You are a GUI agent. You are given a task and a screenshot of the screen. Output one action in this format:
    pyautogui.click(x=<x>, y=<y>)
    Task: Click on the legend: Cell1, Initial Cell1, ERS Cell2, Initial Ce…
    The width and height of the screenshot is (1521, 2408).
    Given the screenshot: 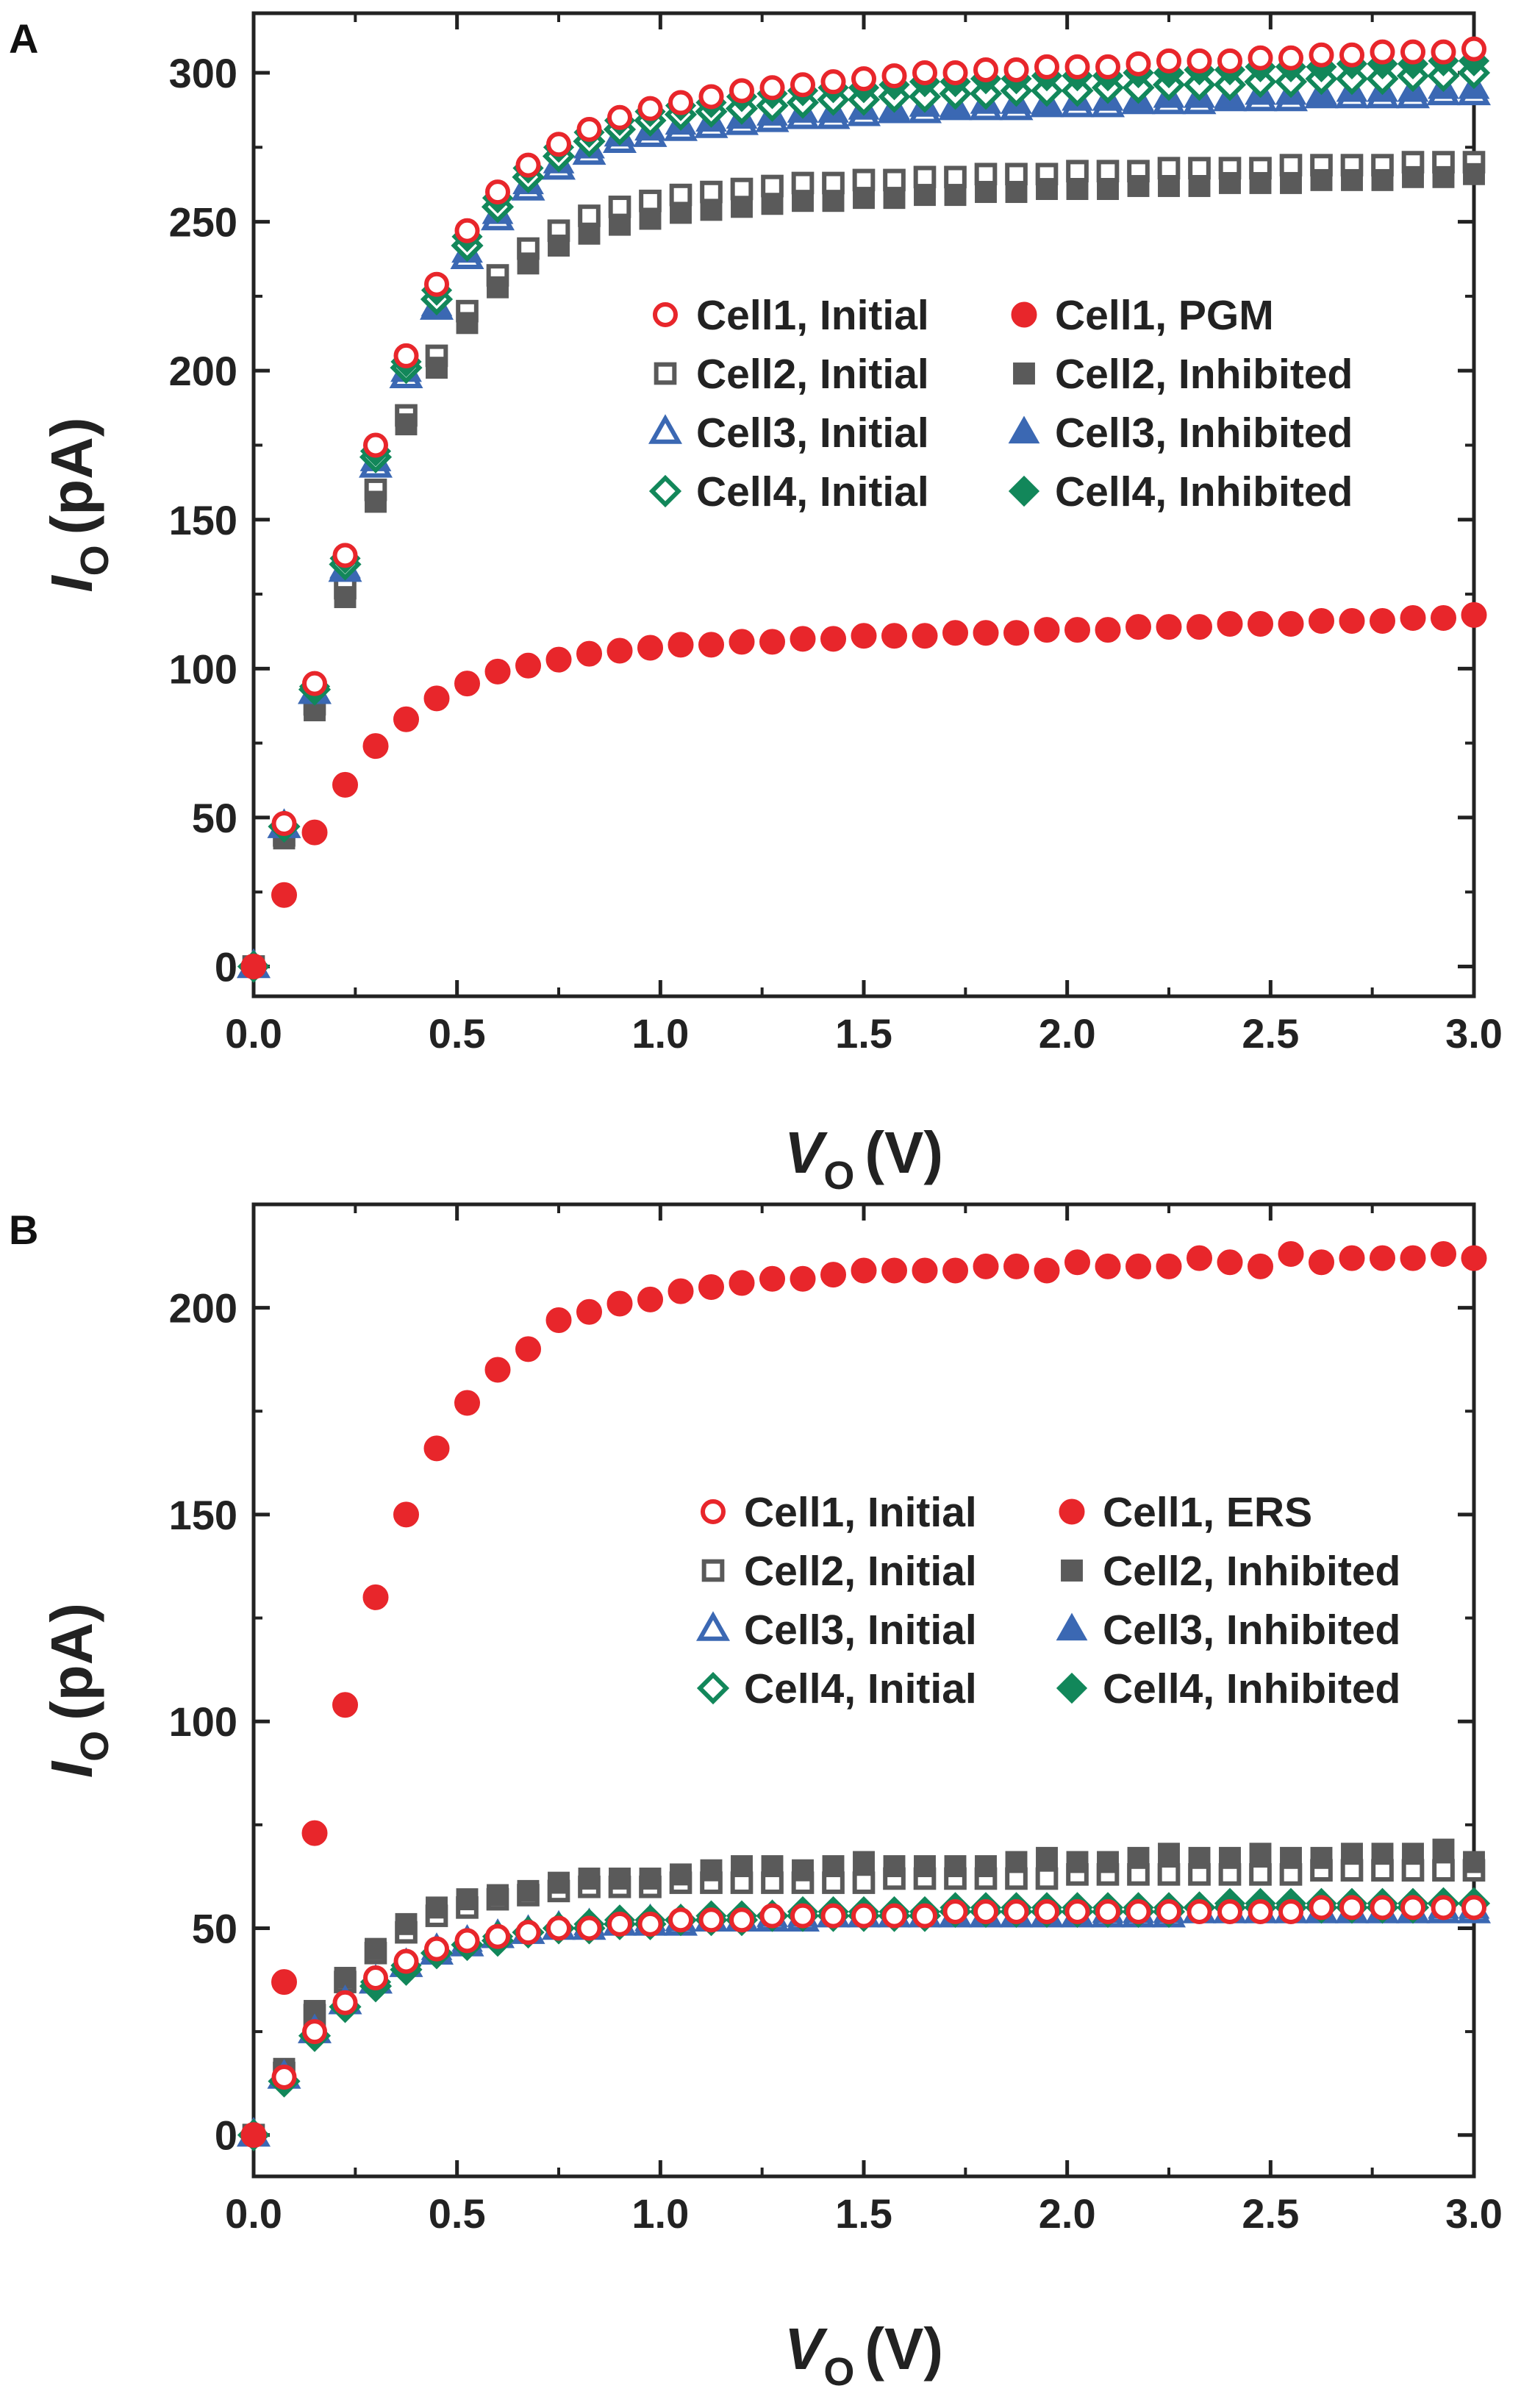 What is the action you would take?
    pyautogui.click(x=1047, y=1600)
    